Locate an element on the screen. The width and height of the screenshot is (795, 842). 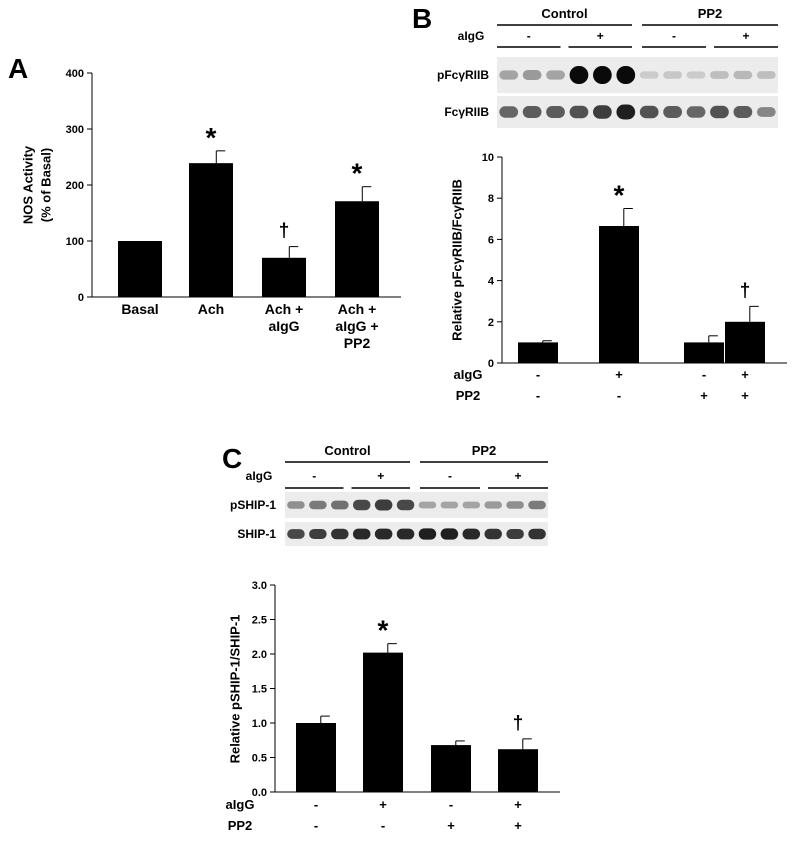
blot-row-label: FcγRIIB is located at coordinates (466, 112).